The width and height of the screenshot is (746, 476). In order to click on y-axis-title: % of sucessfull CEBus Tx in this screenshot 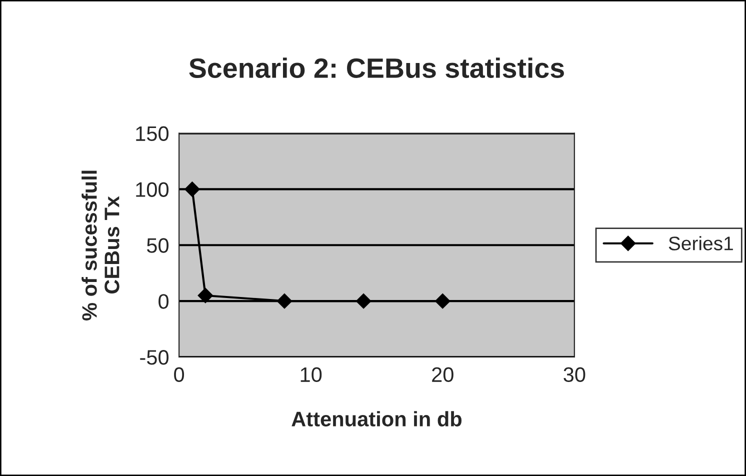, I will do `click(101, 245)`.